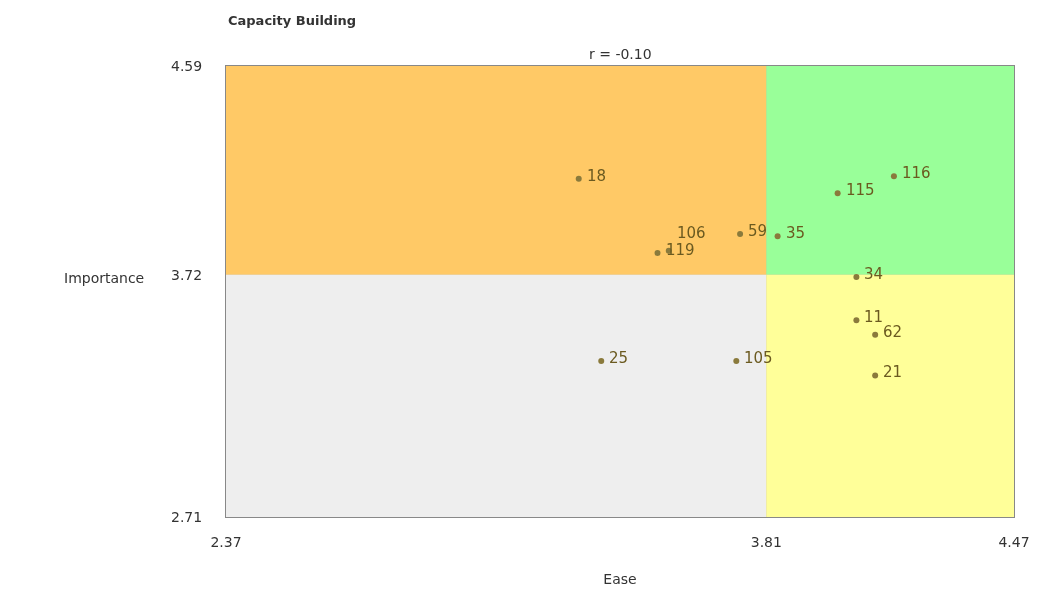  Describe the element at coordinates (758, 231) in the screenshot. I see `annotation: 59` at that location.